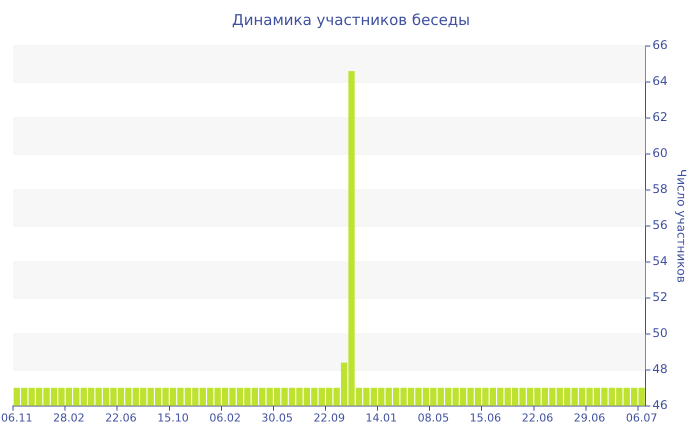  What do you see at coordinates (173, 417) in the screenshot?
I see `x-tick-label: 15.10` at bounding box center [173, 417].